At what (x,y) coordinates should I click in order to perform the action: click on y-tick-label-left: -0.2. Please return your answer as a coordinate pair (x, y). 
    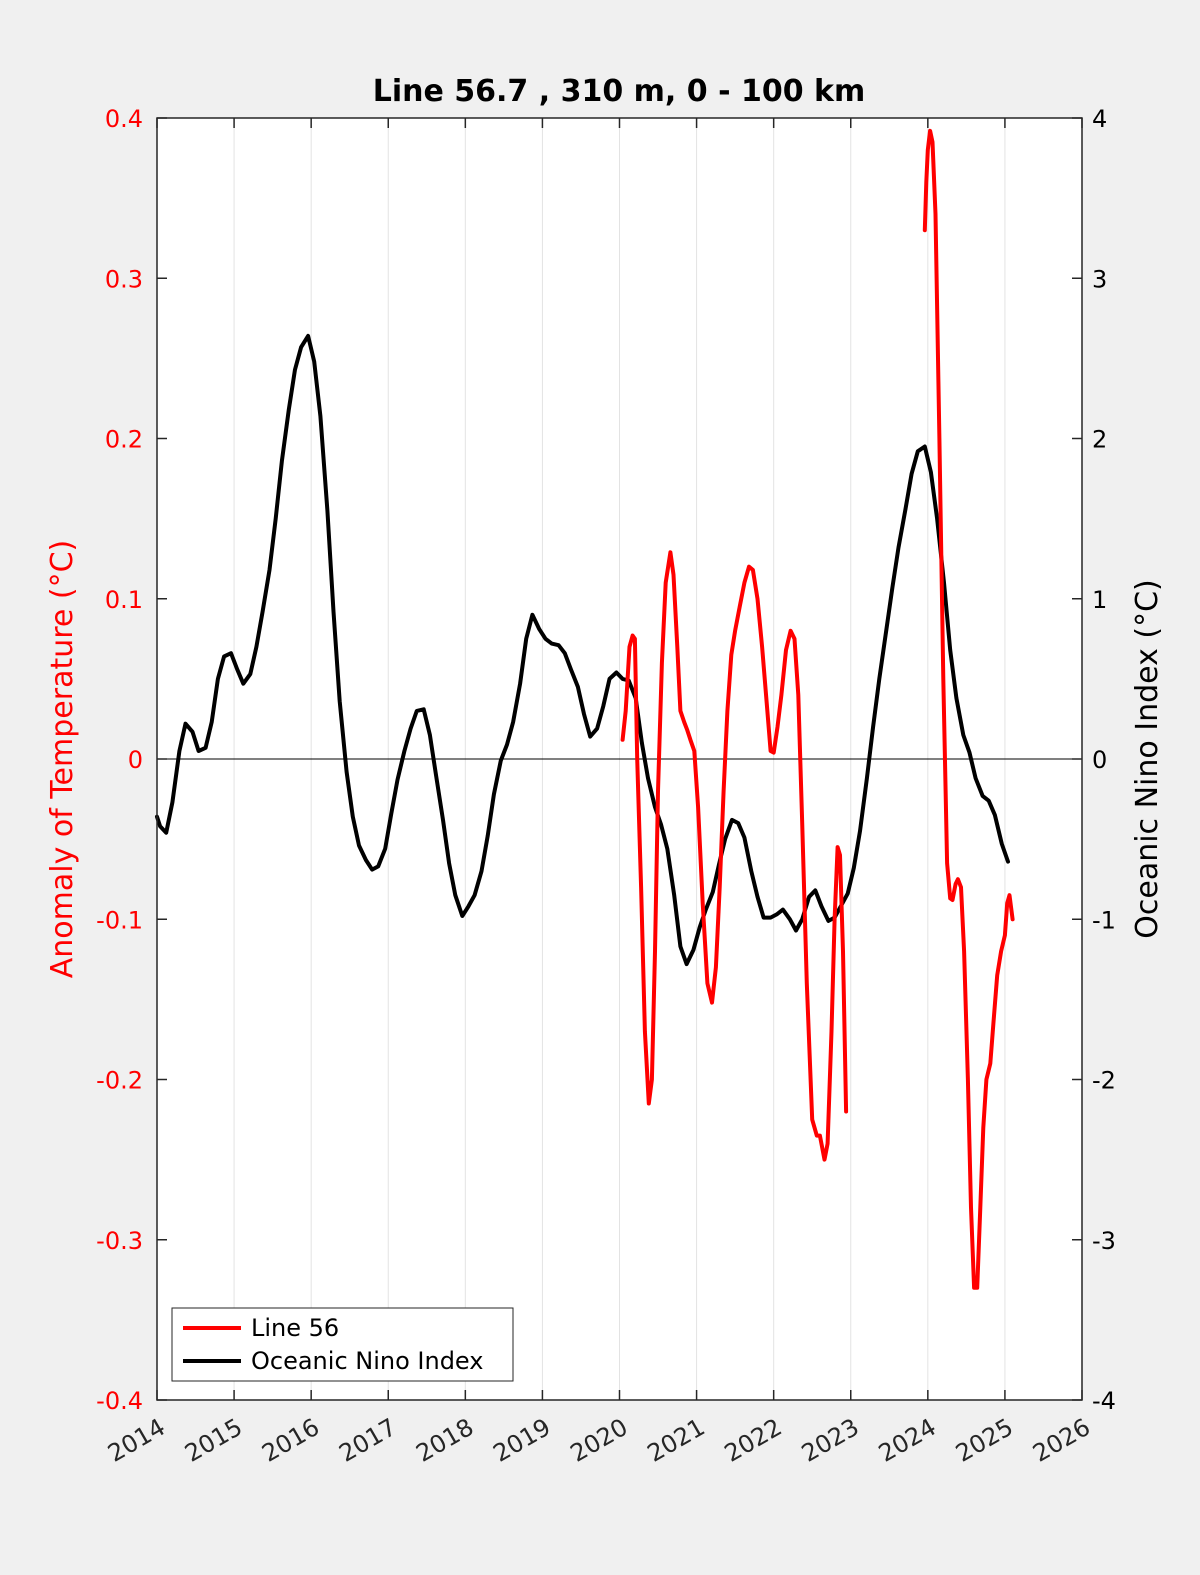
    Looking at the image, I should click on (119, 1081).